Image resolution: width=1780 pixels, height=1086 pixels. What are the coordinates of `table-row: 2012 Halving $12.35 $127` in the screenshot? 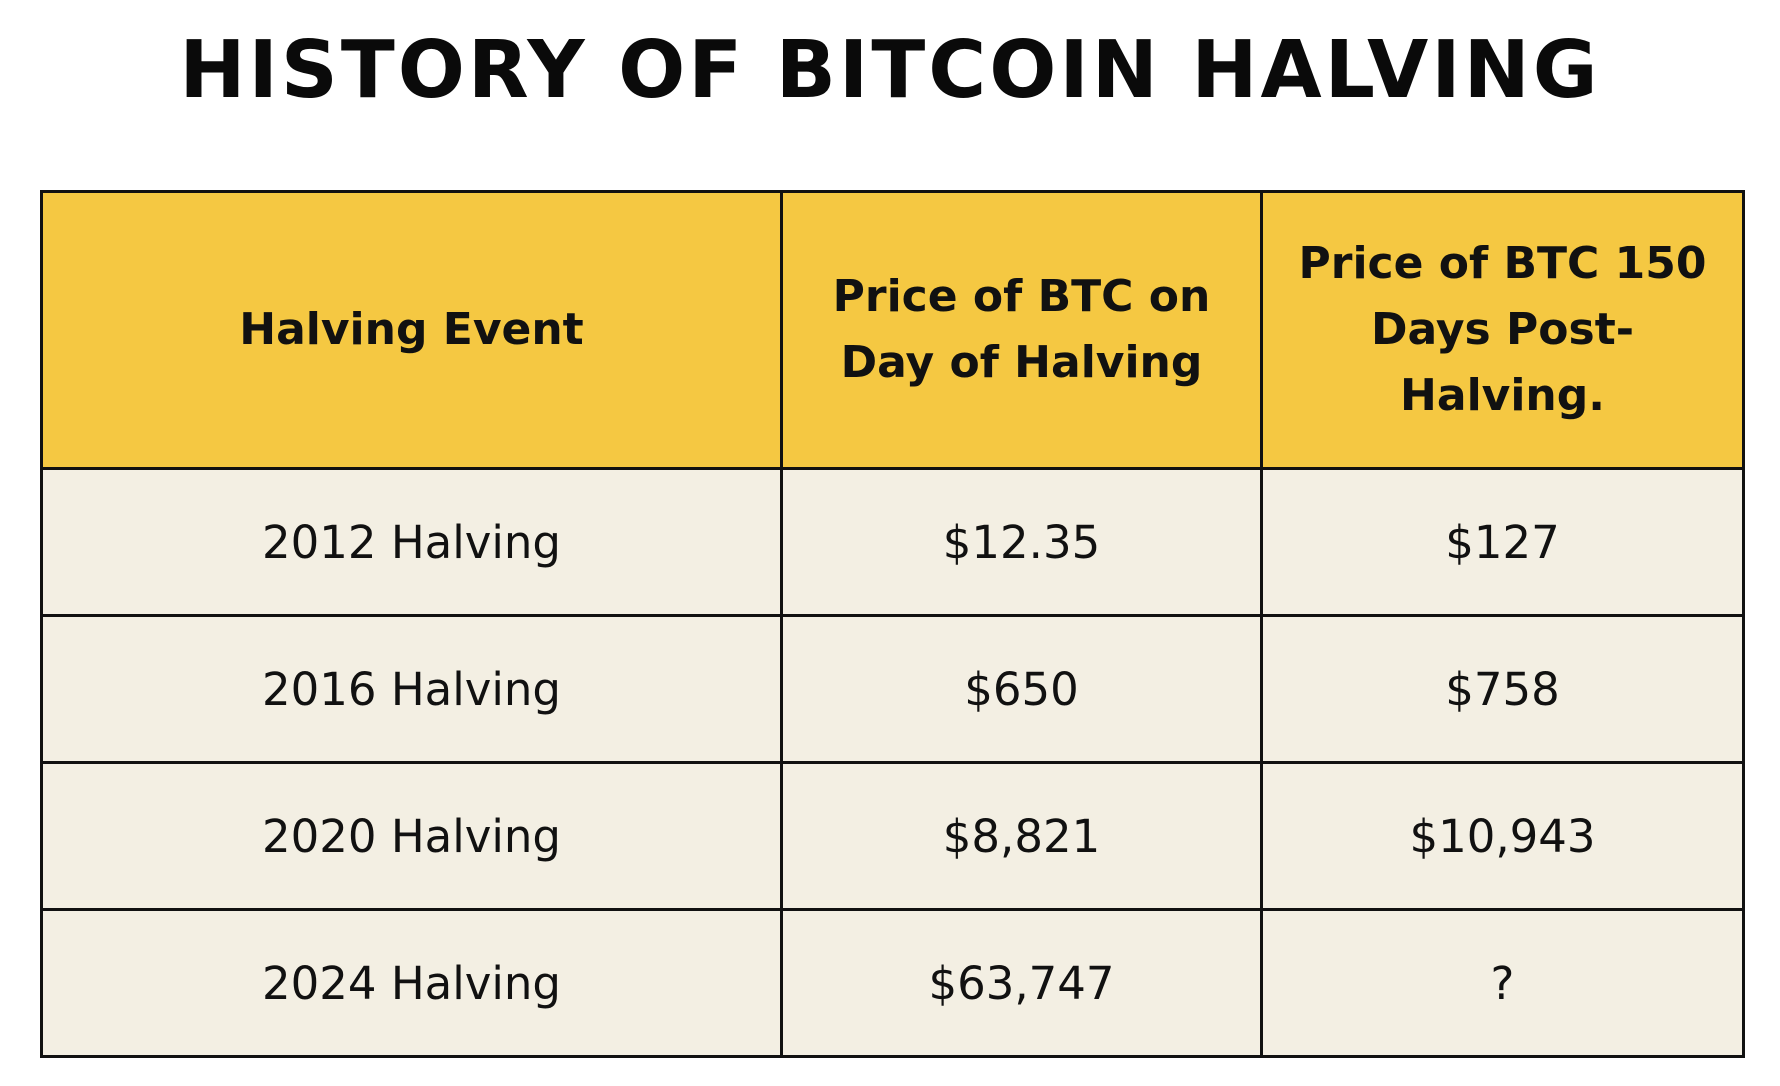 It's located at (892, 542).